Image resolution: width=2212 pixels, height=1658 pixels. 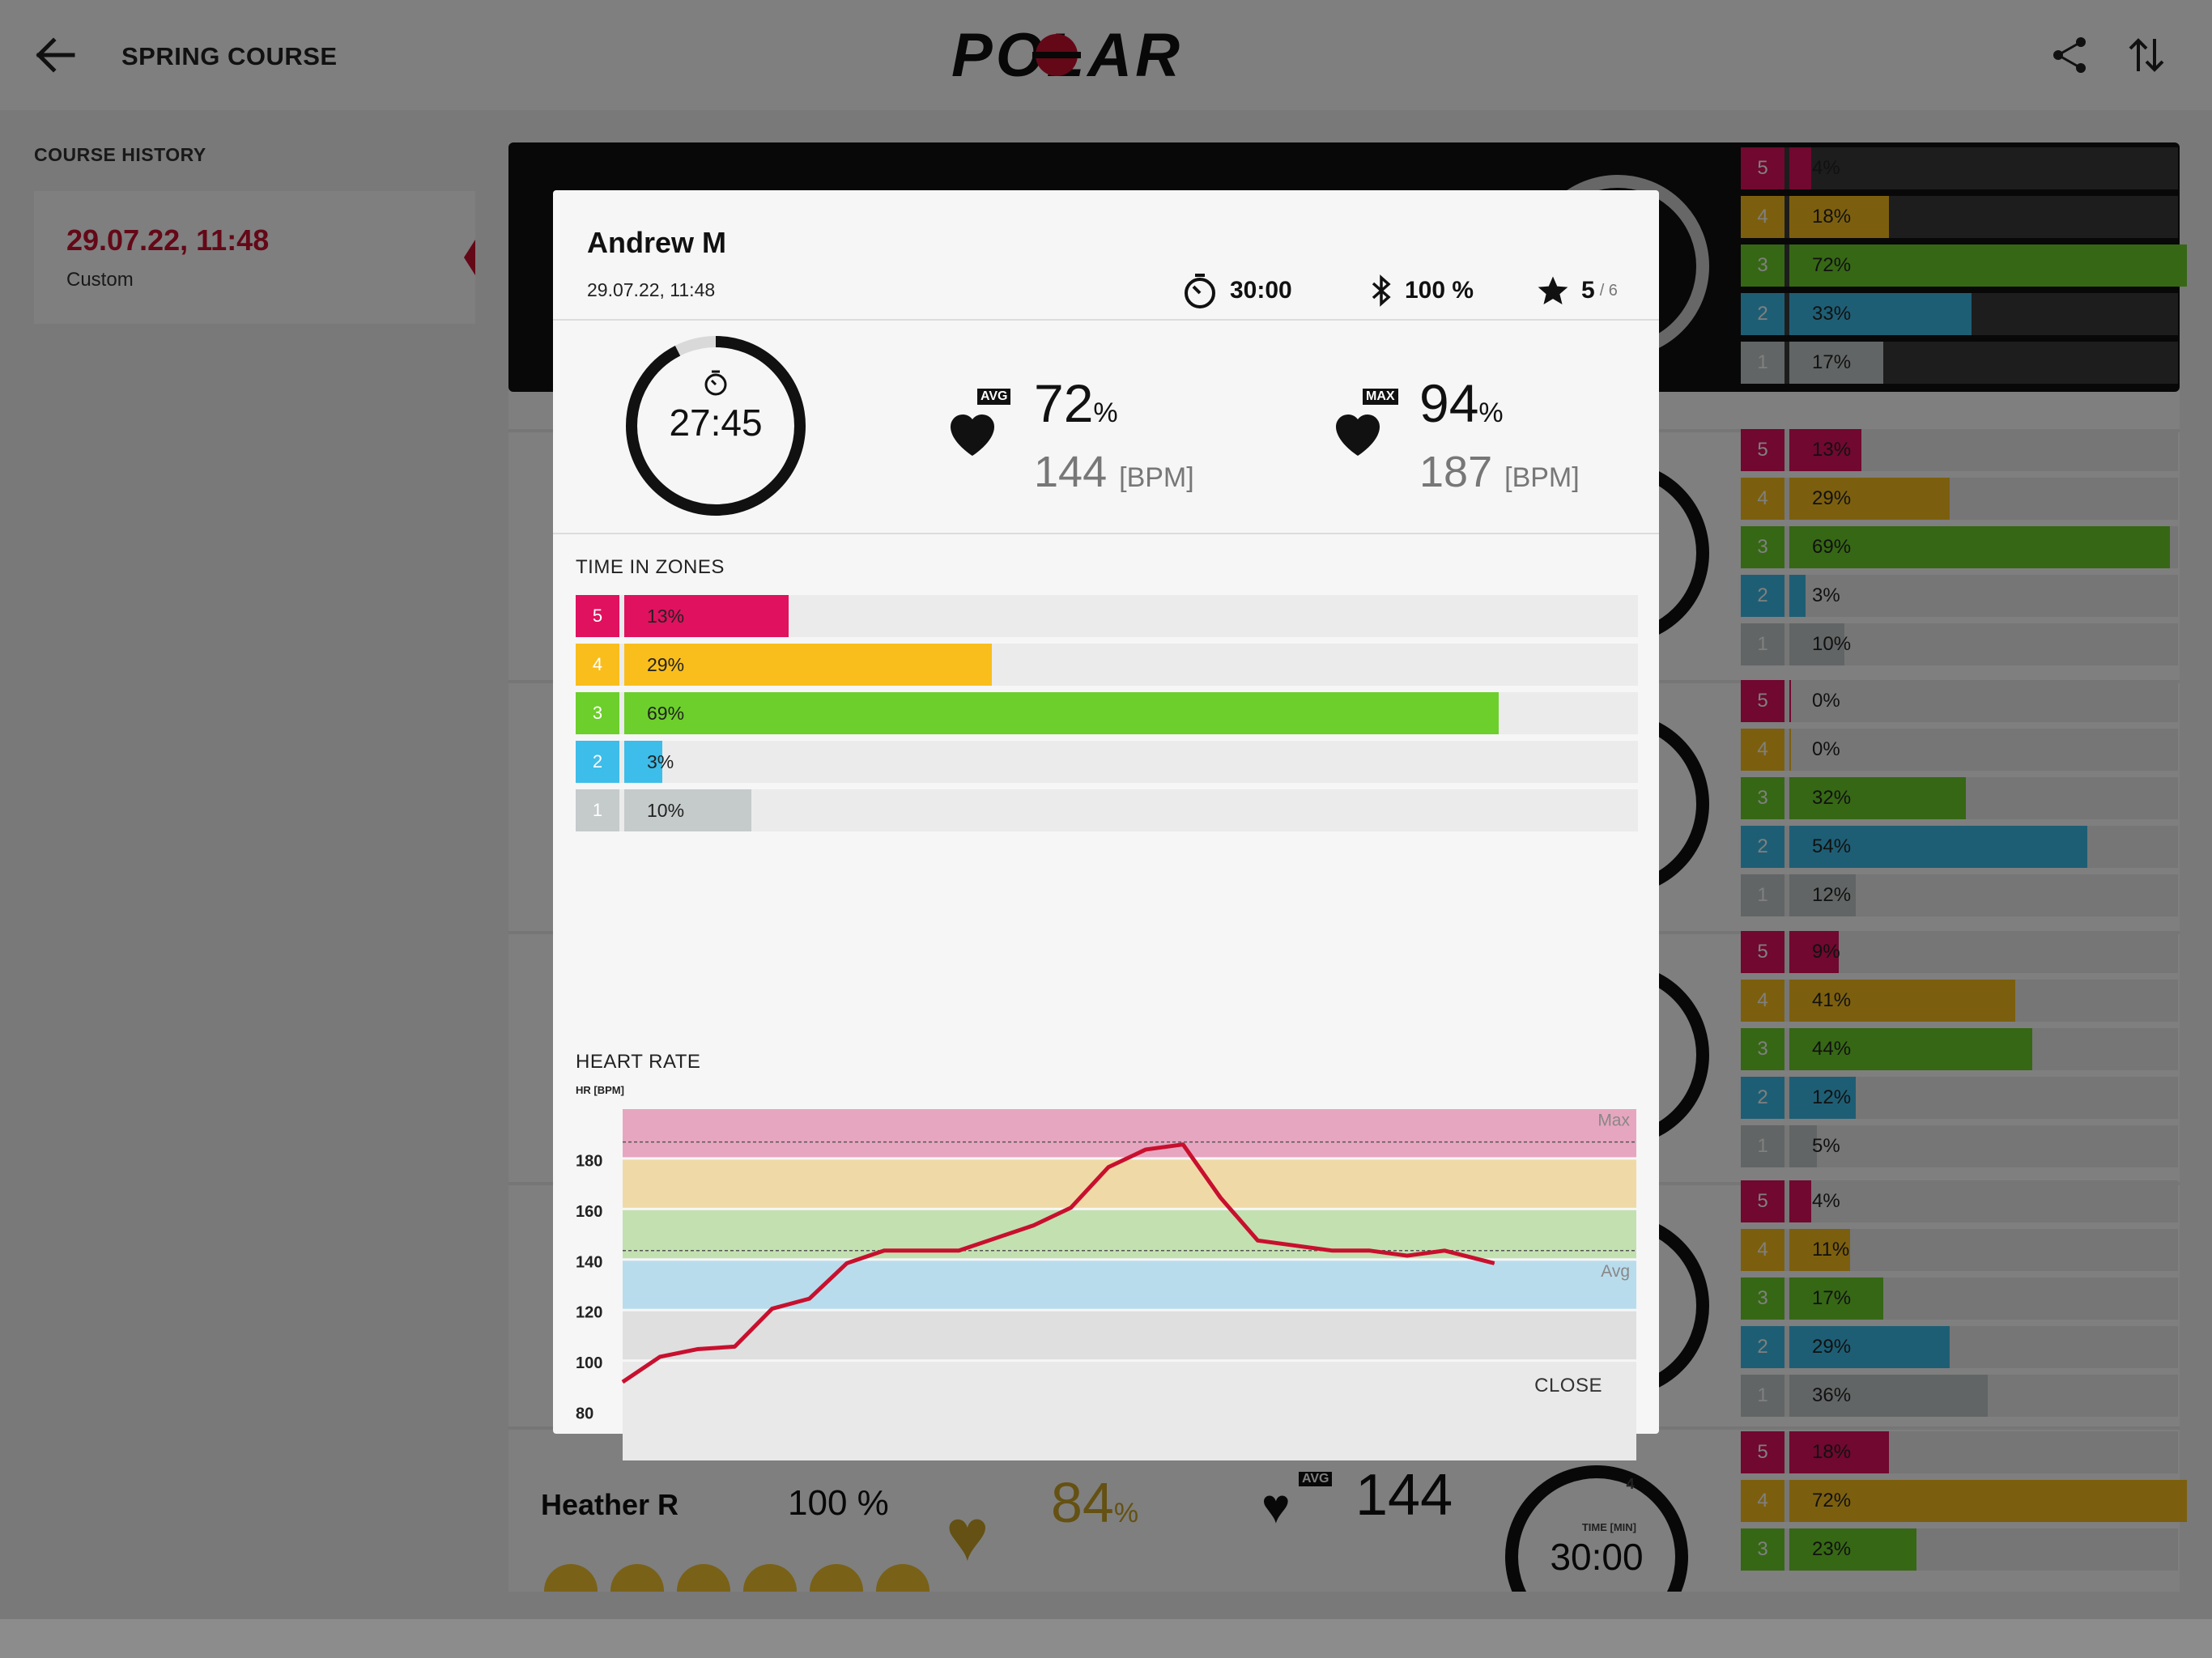 What do you see at coordinates (1616, 1271) in the screenshot?
I see `reference-label-avg: Avg` at bounding box center [1616, 1271].